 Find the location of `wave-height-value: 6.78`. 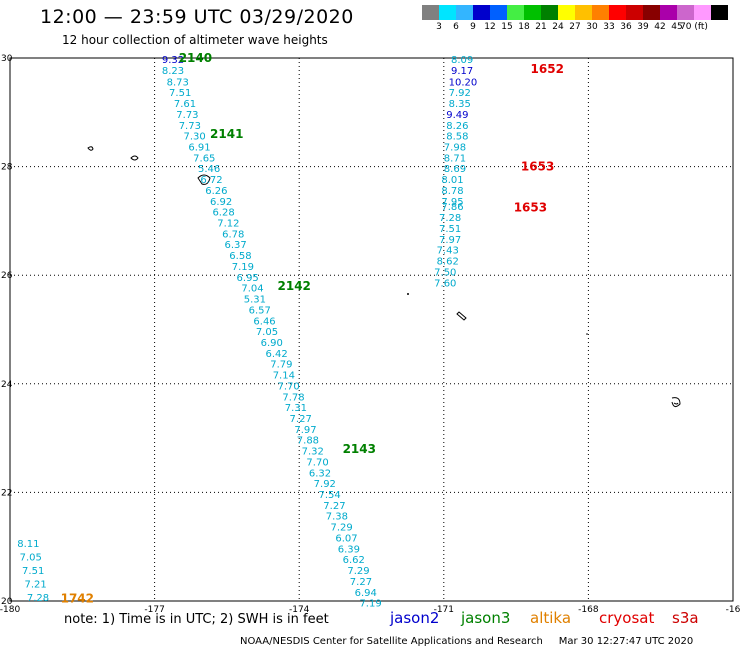

wave-height-value: 6.78 is located at coordinates (233, 234).